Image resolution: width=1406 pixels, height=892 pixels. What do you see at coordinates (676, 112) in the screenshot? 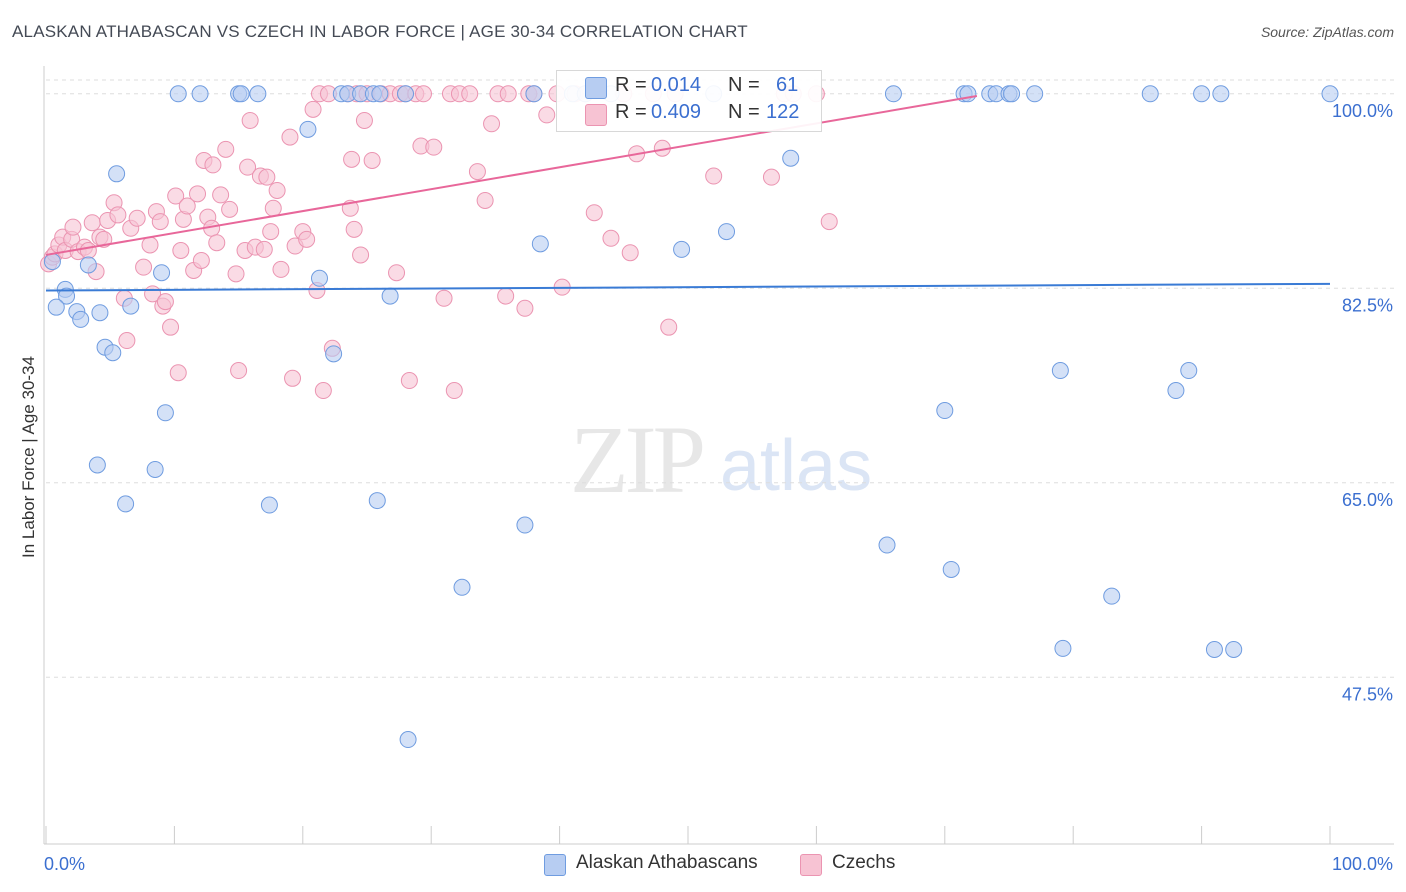
I see `legend-pink-r: 0.409` at bounding box center [676, 112].